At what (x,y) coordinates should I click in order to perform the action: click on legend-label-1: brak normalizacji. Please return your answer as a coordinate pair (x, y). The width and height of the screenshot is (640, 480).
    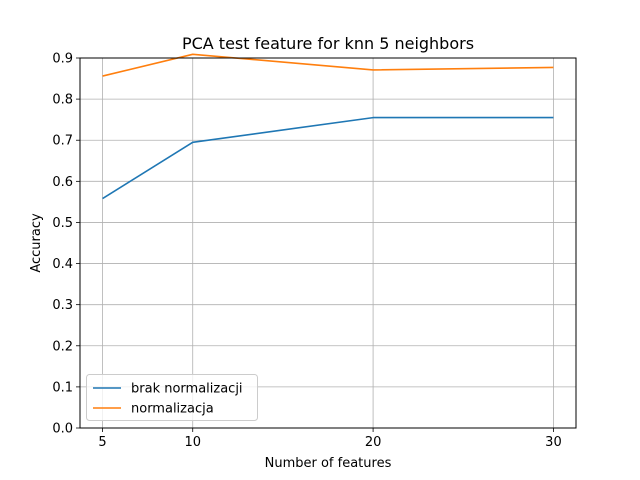
    Looking at the image, I should click on (187, 389).